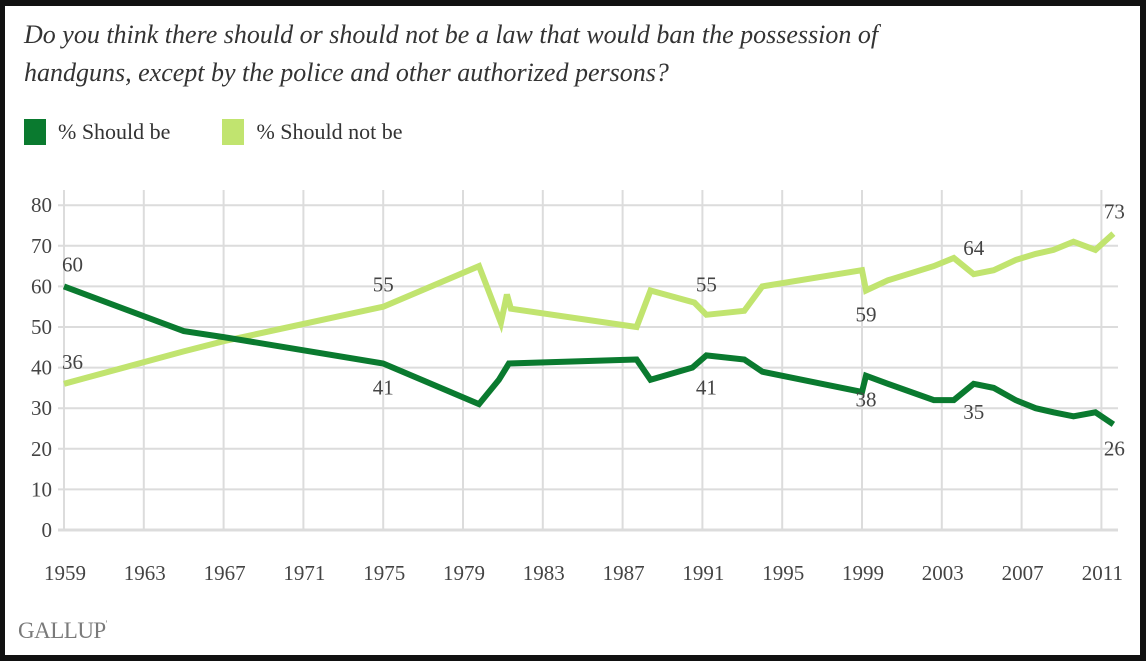 The width and height of the screenshot is (1146, 661). What do you see at coordinates (41, 327) in the screenshot?
I see `y-tick-label: 50` at bounding box center [41, 327].